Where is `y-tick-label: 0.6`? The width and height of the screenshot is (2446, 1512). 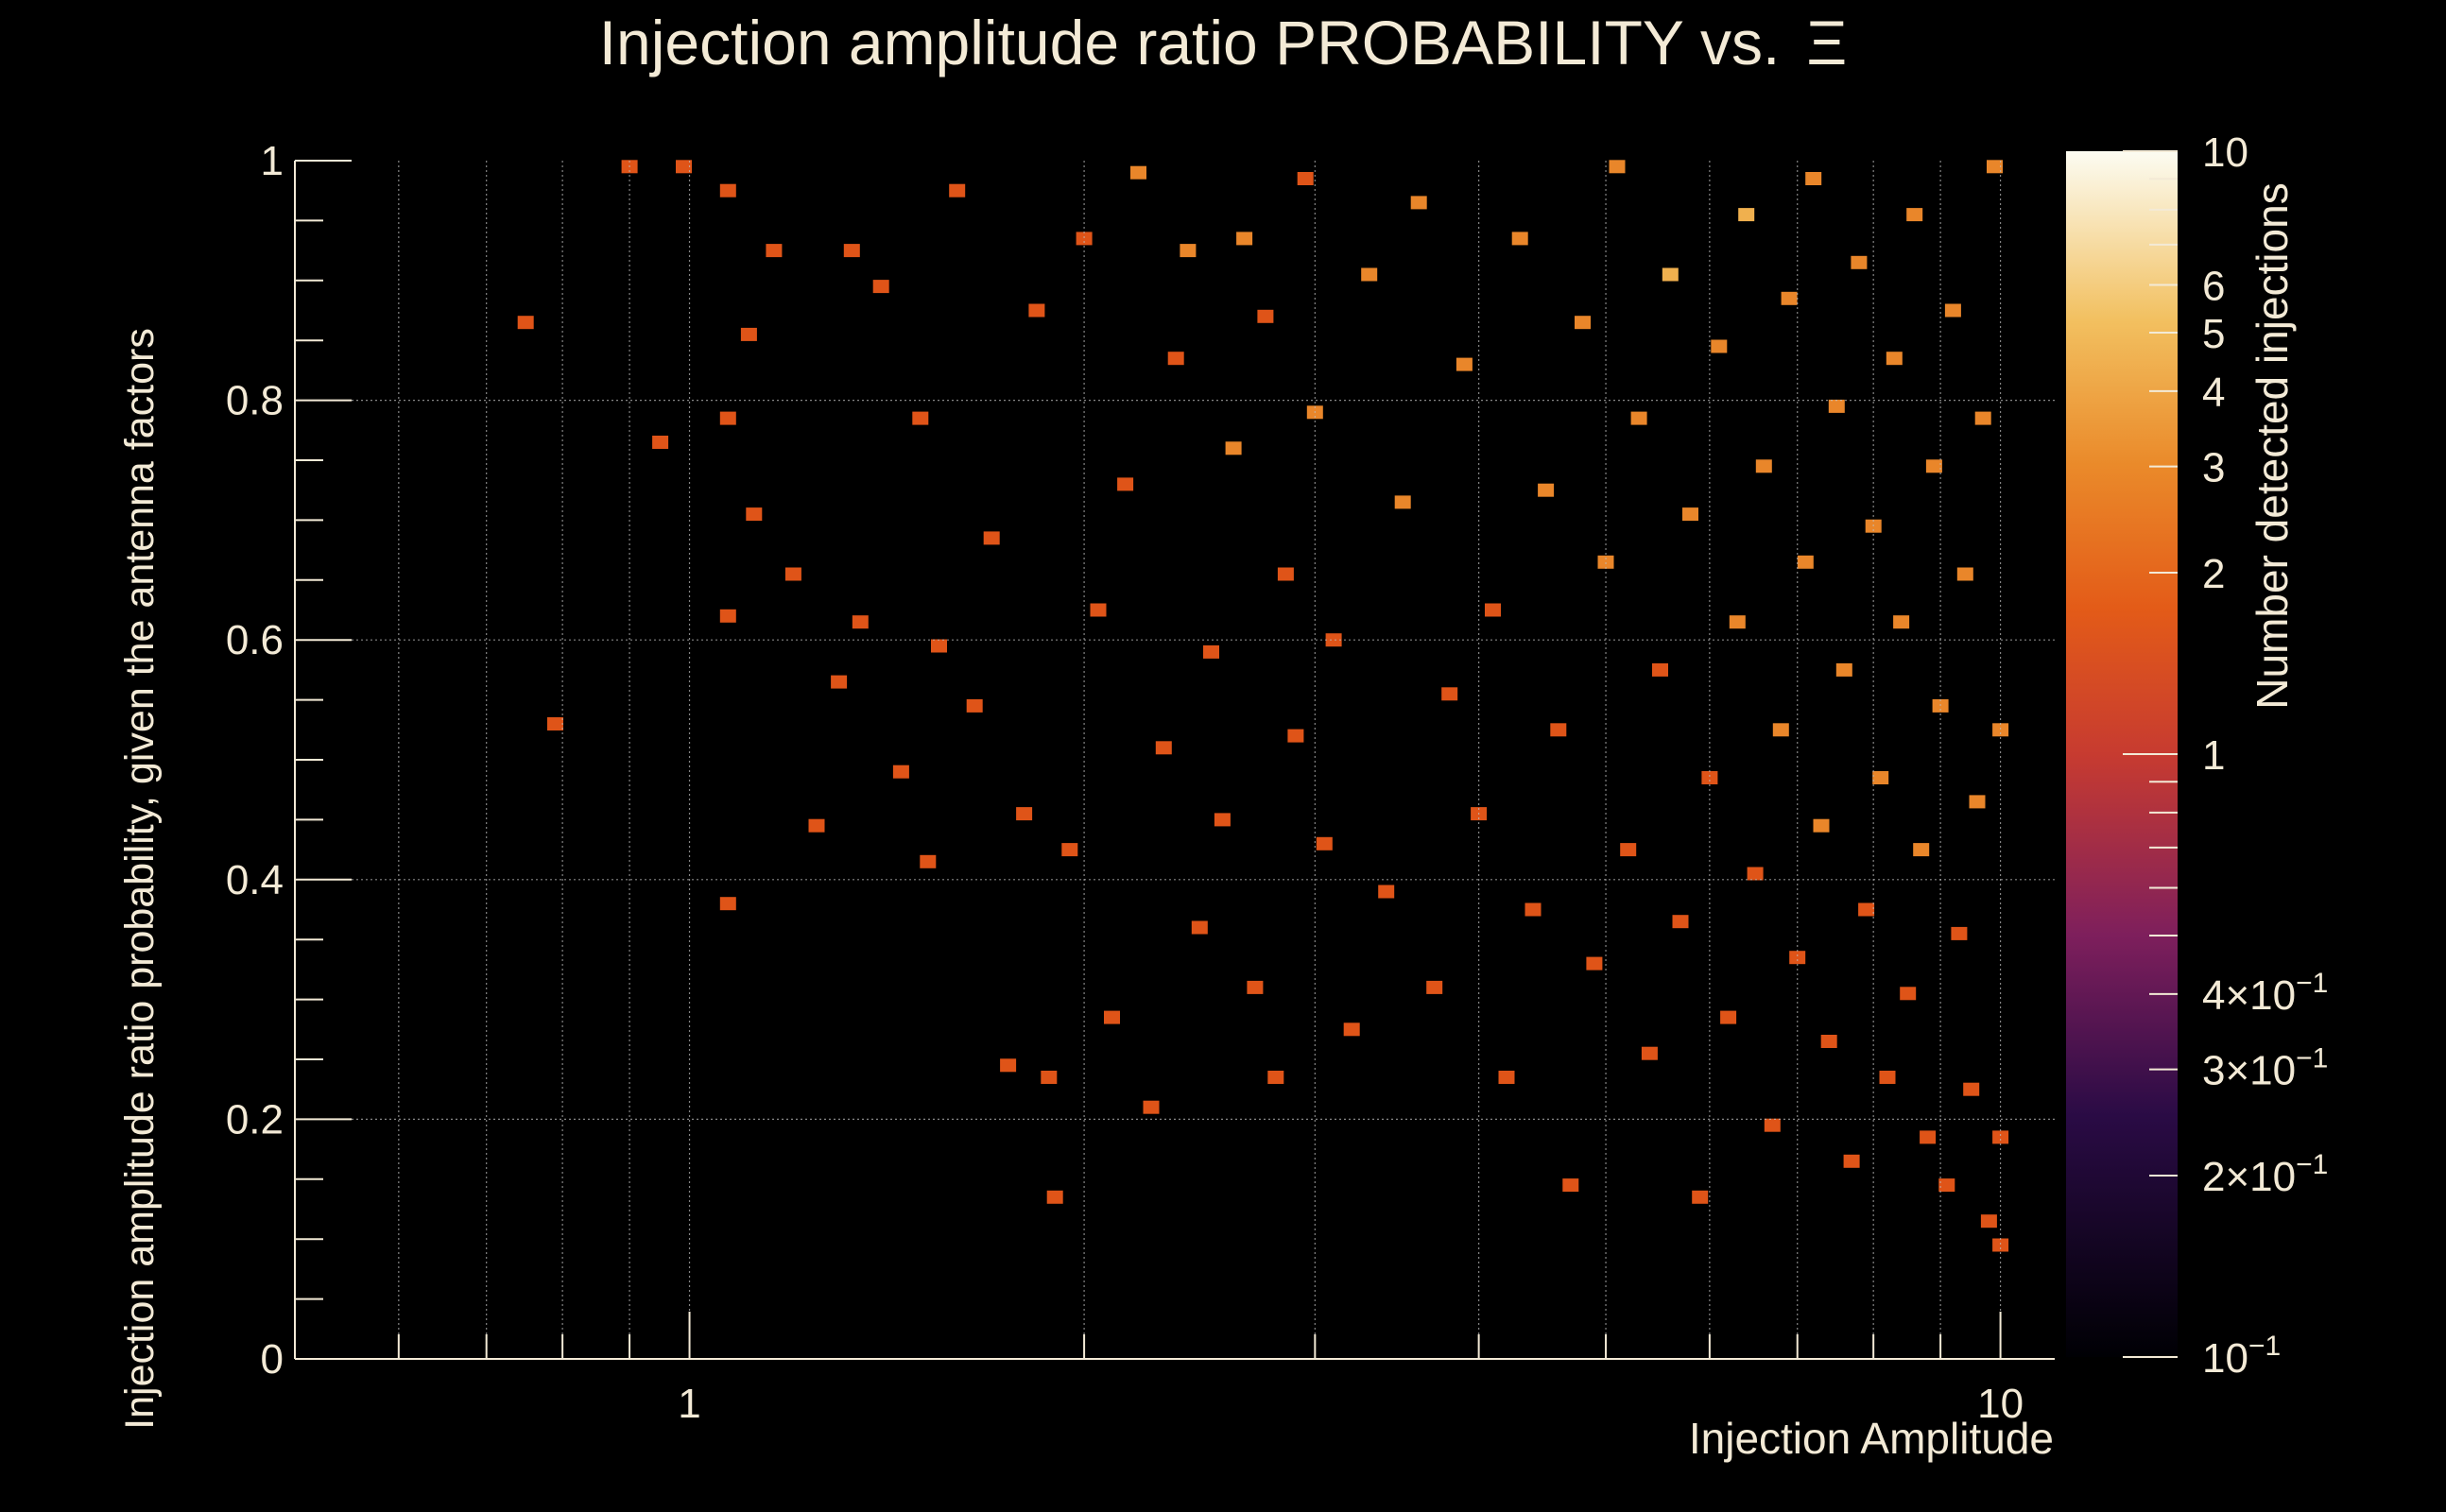
y-tick-label: 0.6 is located at coordinates (255, 640).